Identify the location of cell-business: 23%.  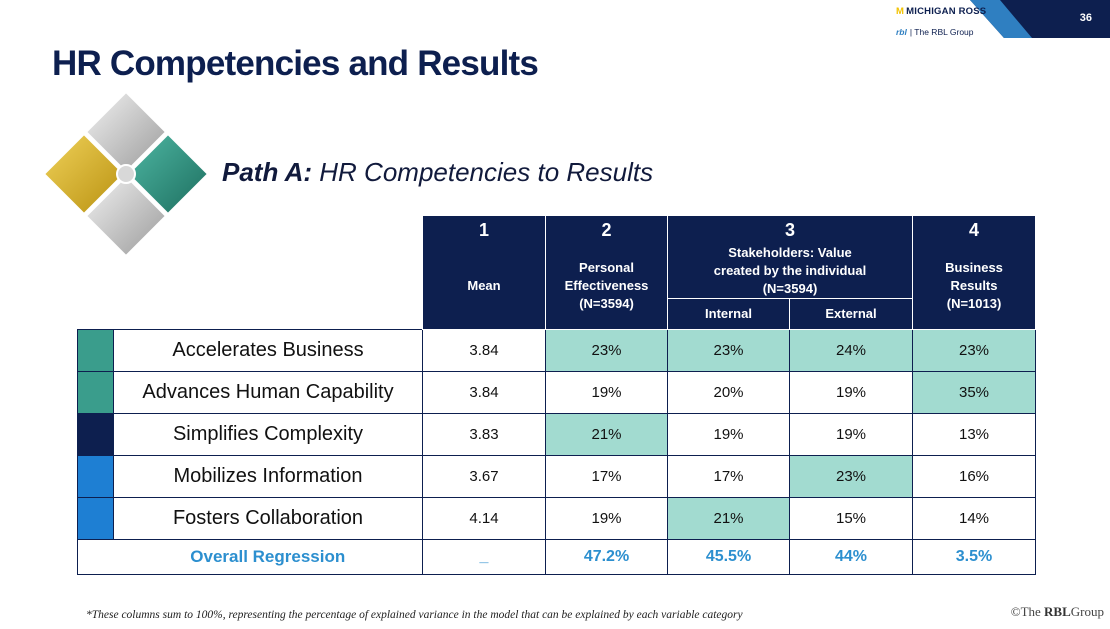
(974, 350).